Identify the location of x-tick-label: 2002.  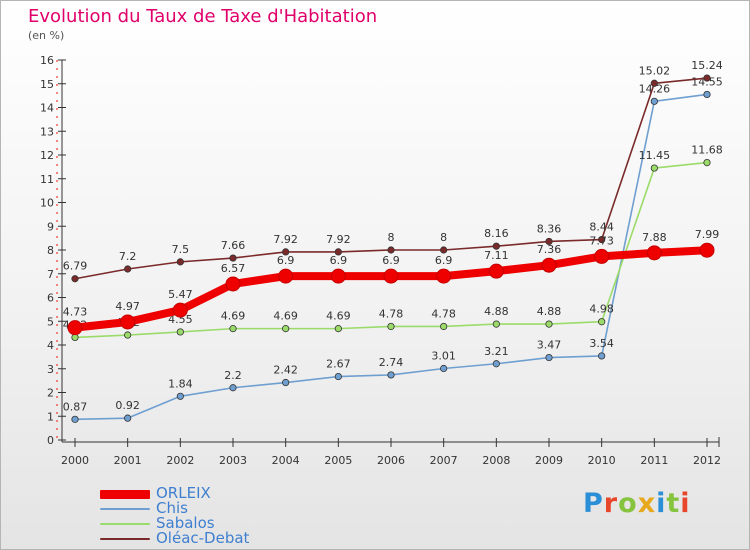
(180, 460).